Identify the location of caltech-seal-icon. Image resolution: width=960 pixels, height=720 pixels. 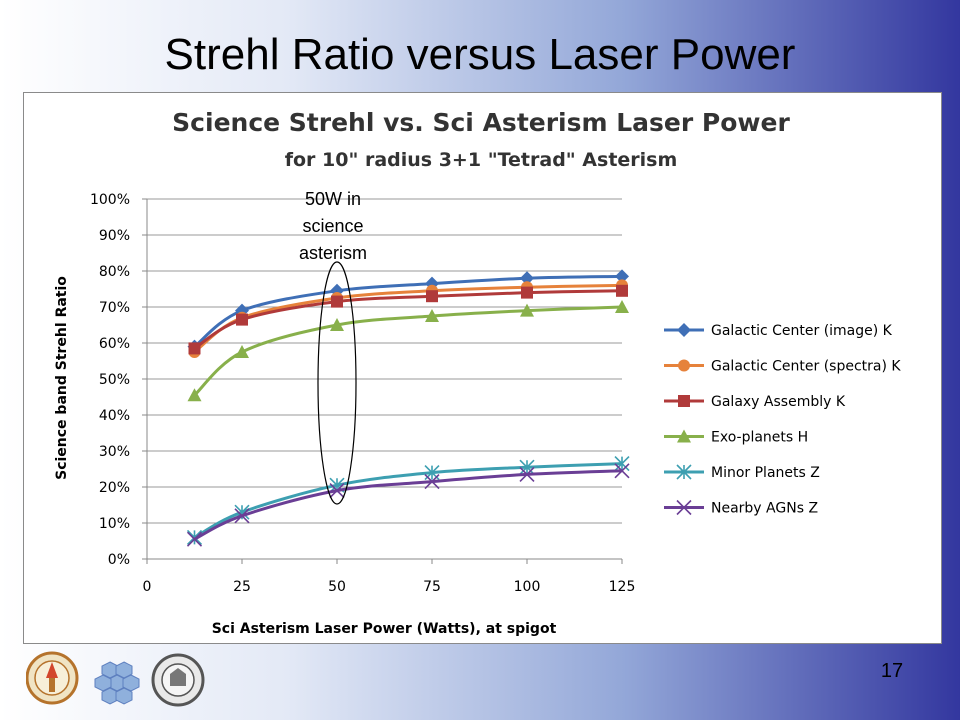
(52, 678).